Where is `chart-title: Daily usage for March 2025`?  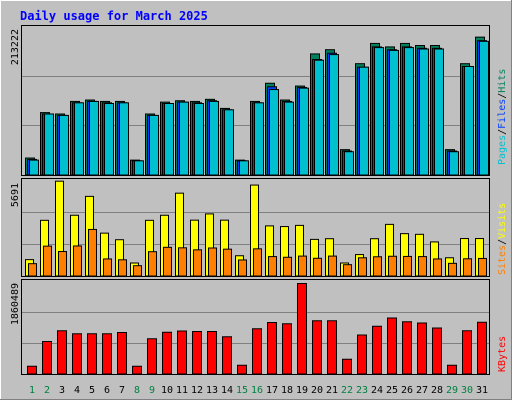
chart-title: Daily usage for March 2025 is located at coordinates (114, 16).